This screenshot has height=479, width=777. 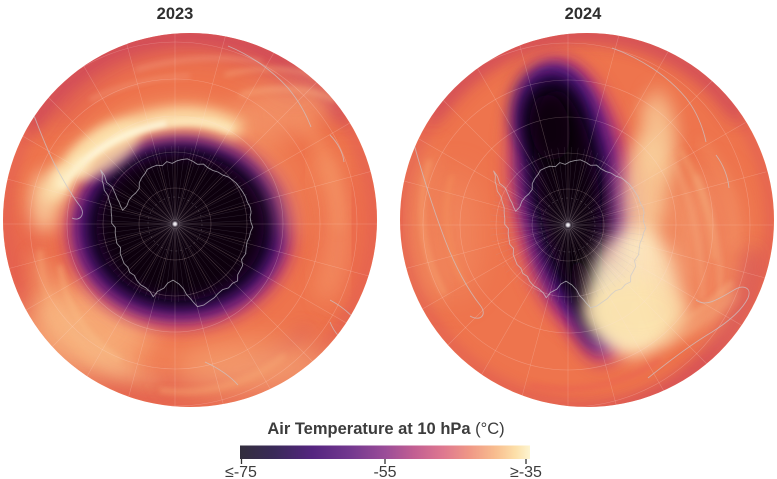 I want to click on svg-text: ≤-75, so click(x=241, y=471).